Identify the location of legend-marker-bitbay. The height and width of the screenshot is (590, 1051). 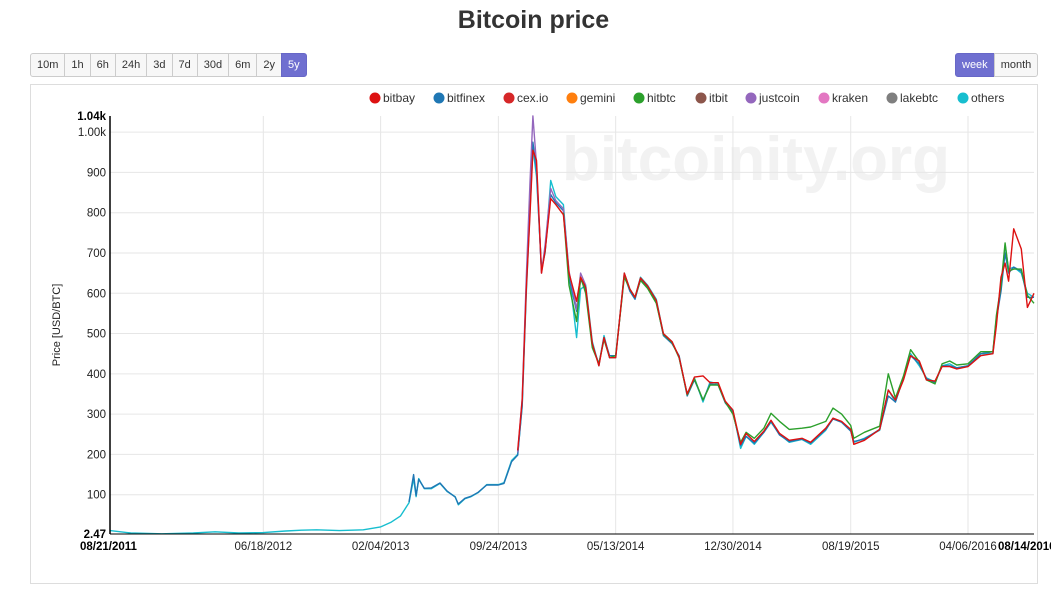
(375, 98).